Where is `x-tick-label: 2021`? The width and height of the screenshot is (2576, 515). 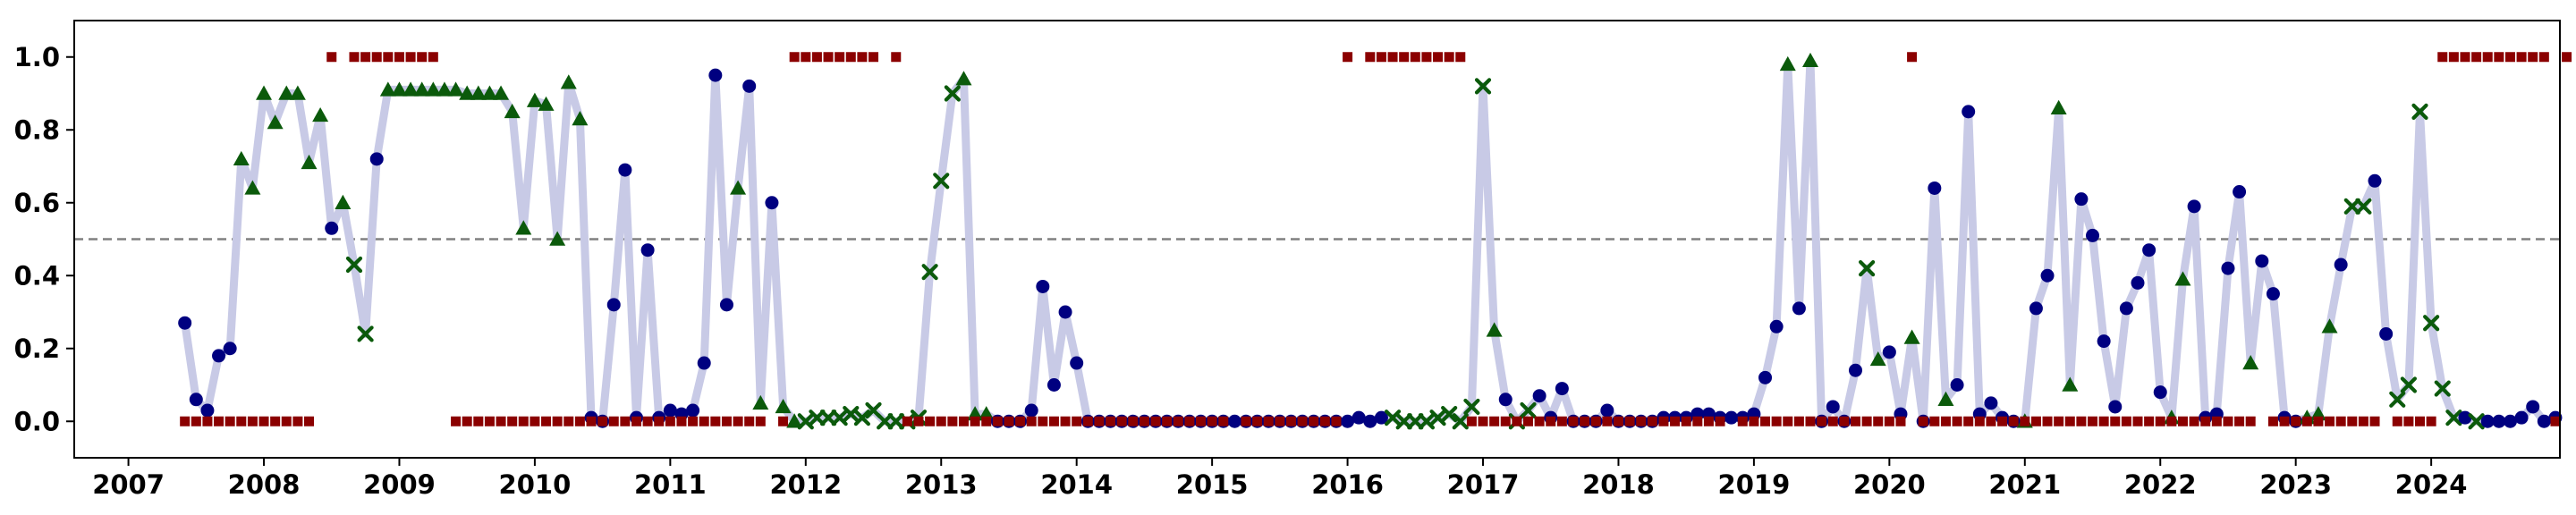
x-tick-label: 2021 is located at coordinates (2024, 484).